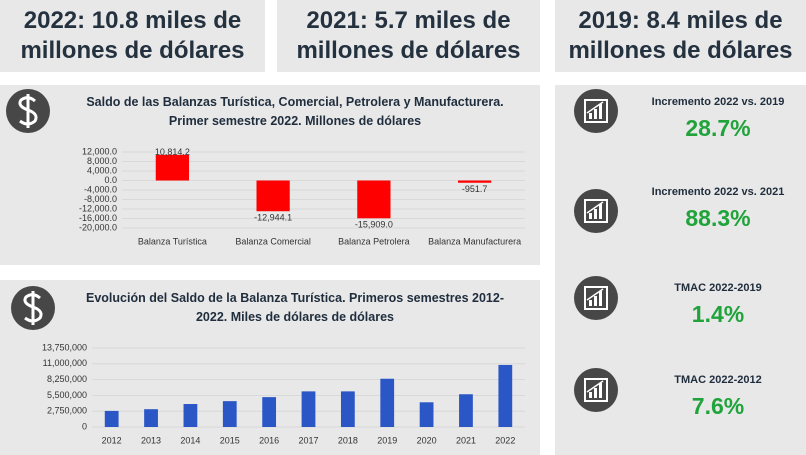 The width and height of the screenshot is (806, 455). I want to click on header: 2022: 10.8 miles de millones de dólares, so click(132, 36).